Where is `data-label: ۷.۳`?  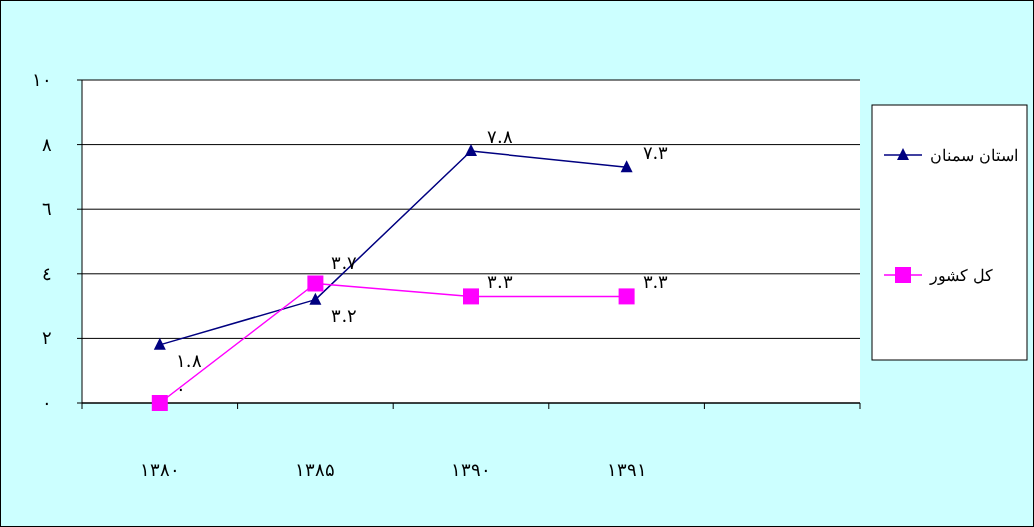
data-label: ۷.۳ is located at coordinates (655, 153).